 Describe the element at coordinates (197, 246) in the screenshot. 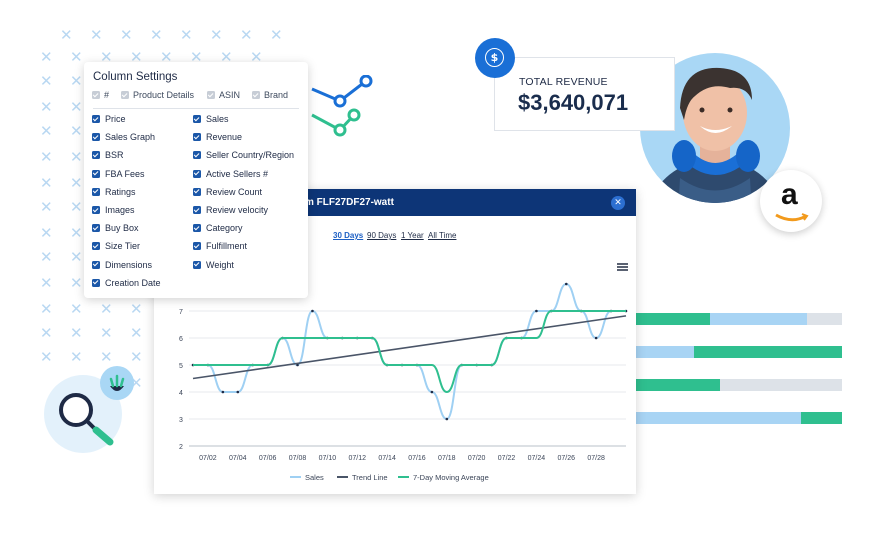

I see `checkbox-fulfillment` at that location.